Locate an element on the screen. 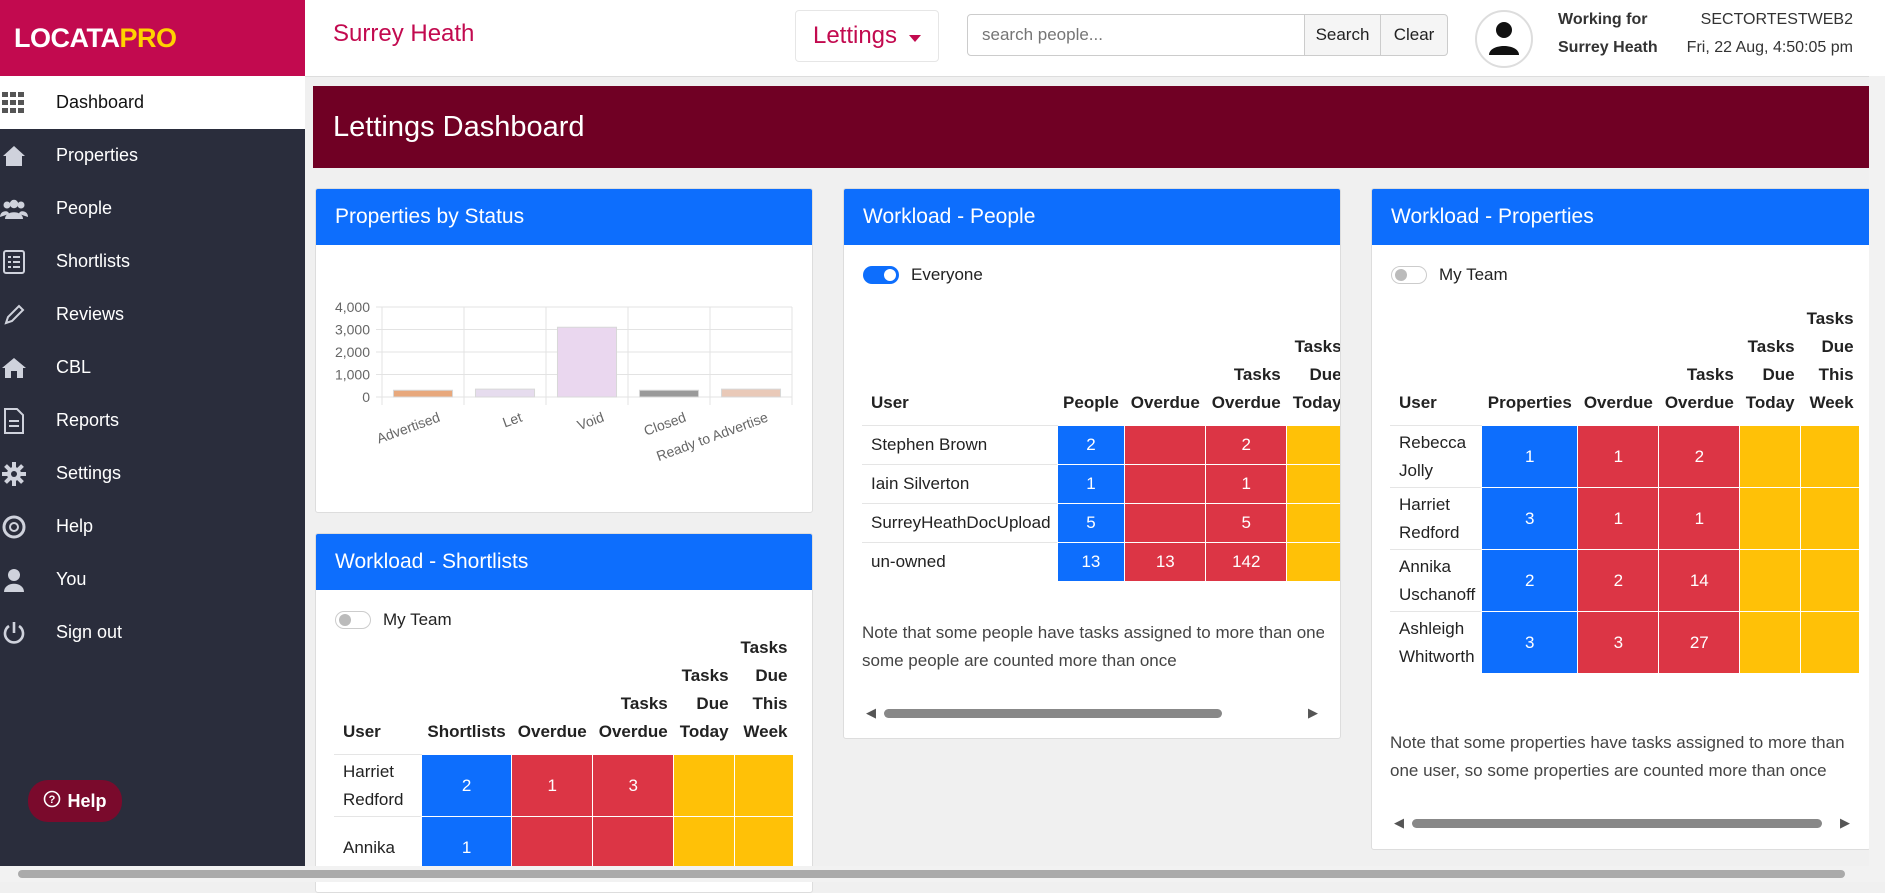  sidebar-item-dashboard: Dashboard is located at coordinates (152, 102).